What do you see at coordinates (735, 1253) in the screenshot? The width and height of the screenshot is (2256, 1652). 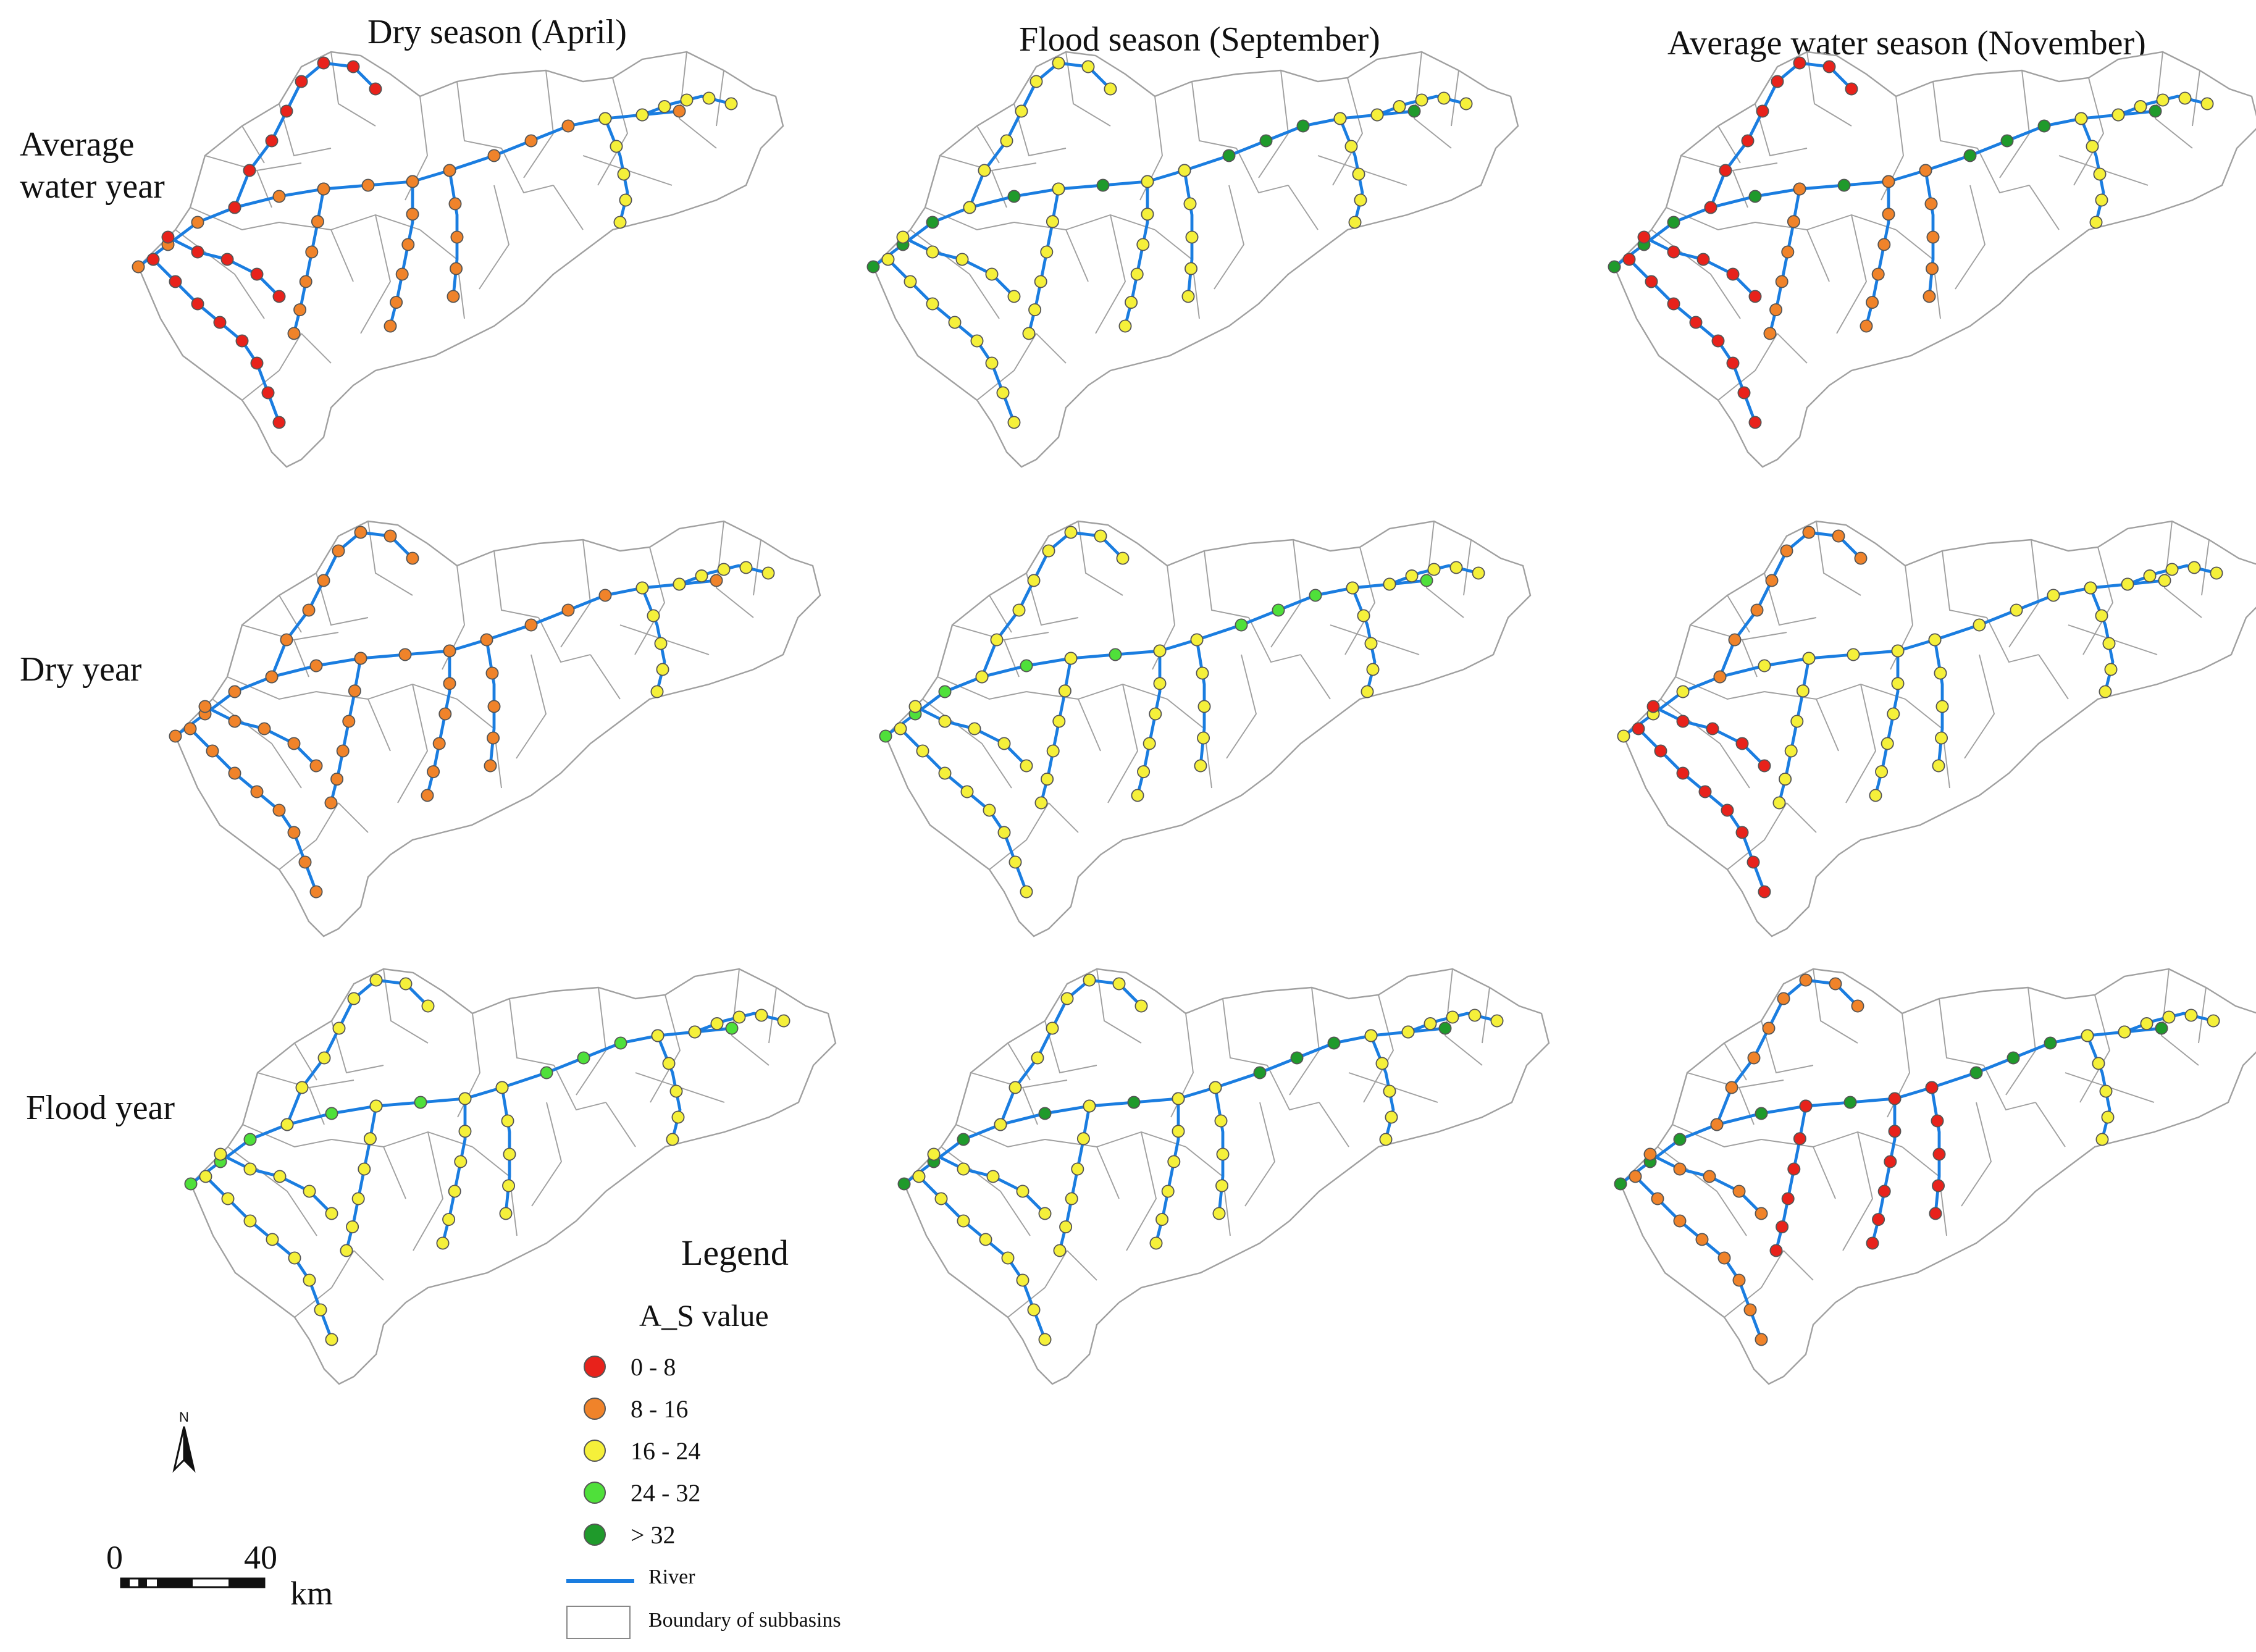 I see `legend-title: Legend` at bounding box center [735, 1253].